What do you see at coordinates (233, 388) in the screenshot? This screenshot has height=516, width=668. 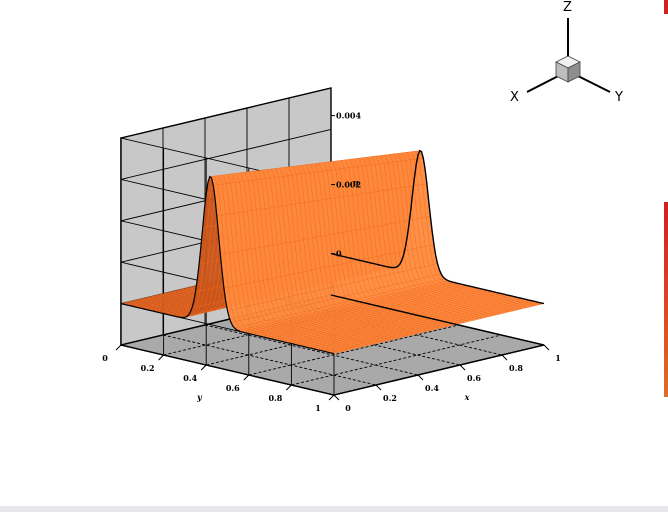 I see `y-tick-label: 0.6` at bounding box center [233, 388].